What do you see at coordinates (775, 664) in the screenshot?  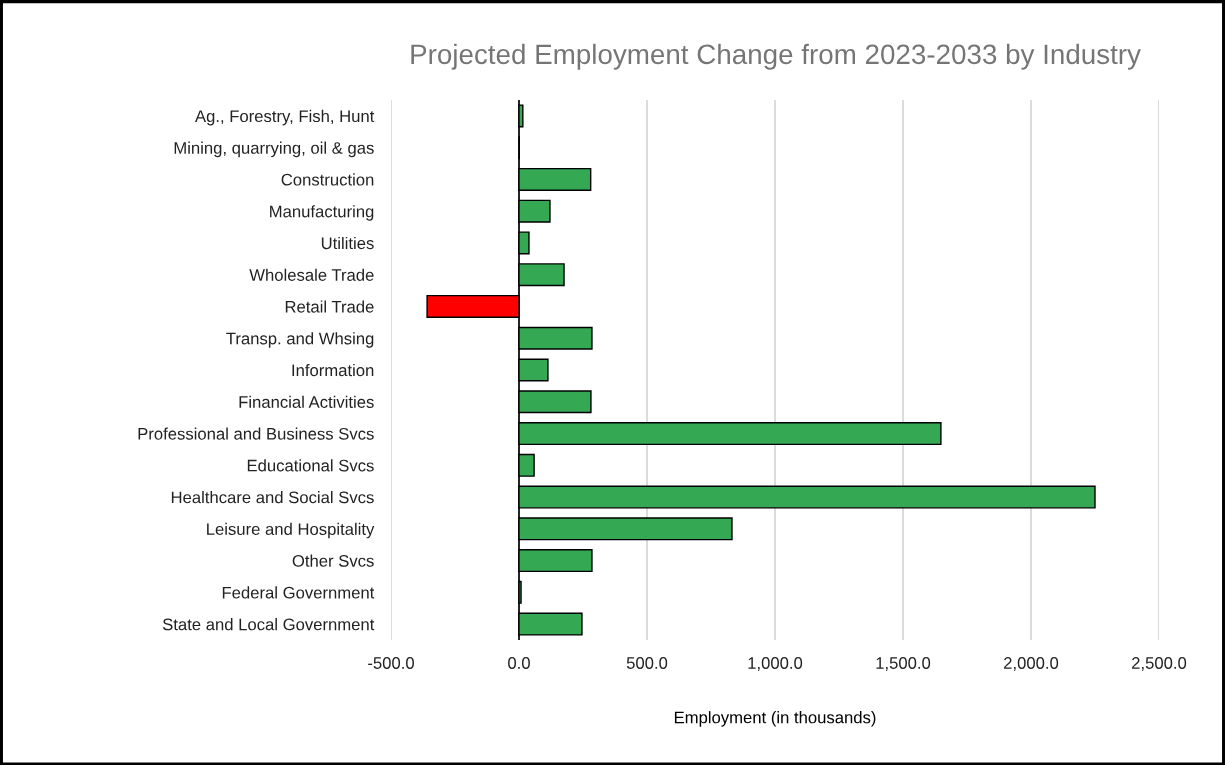 I see `x-tick-label: 1,000.0` at bounding box center [775, 664].